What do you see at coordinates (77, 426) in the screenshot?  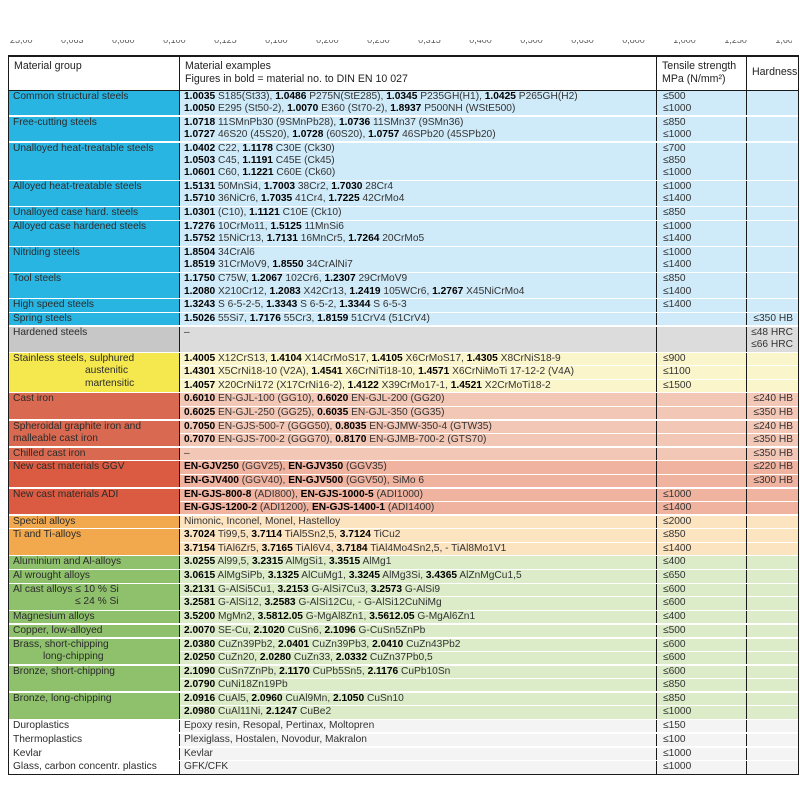 I see `material-group-label: Spheroidal graphite iron and` at bounding box center [77, 426].